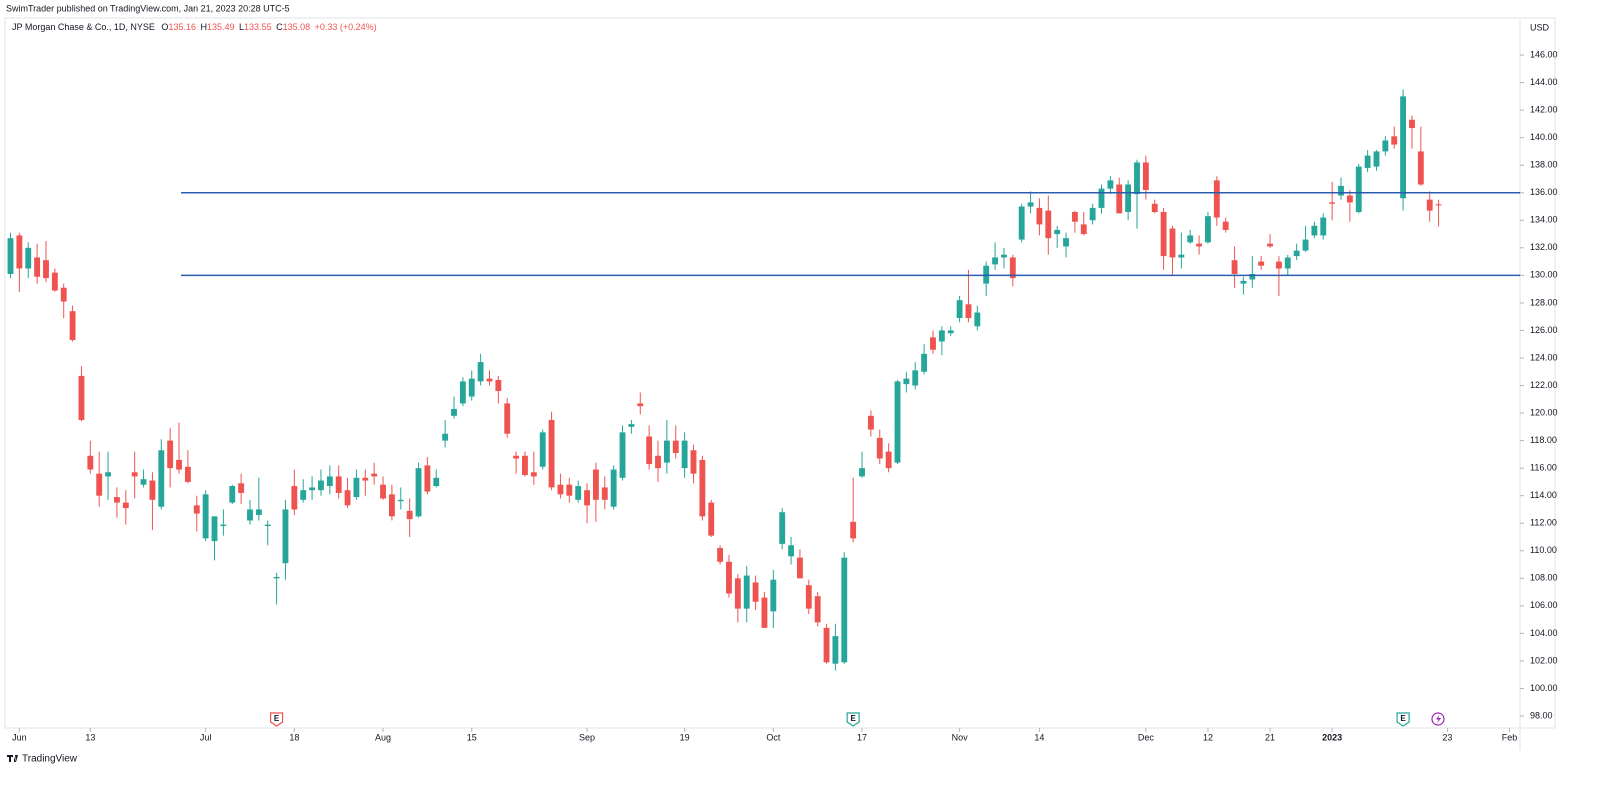  I want to click on logo-glyph, so click(12, 758).